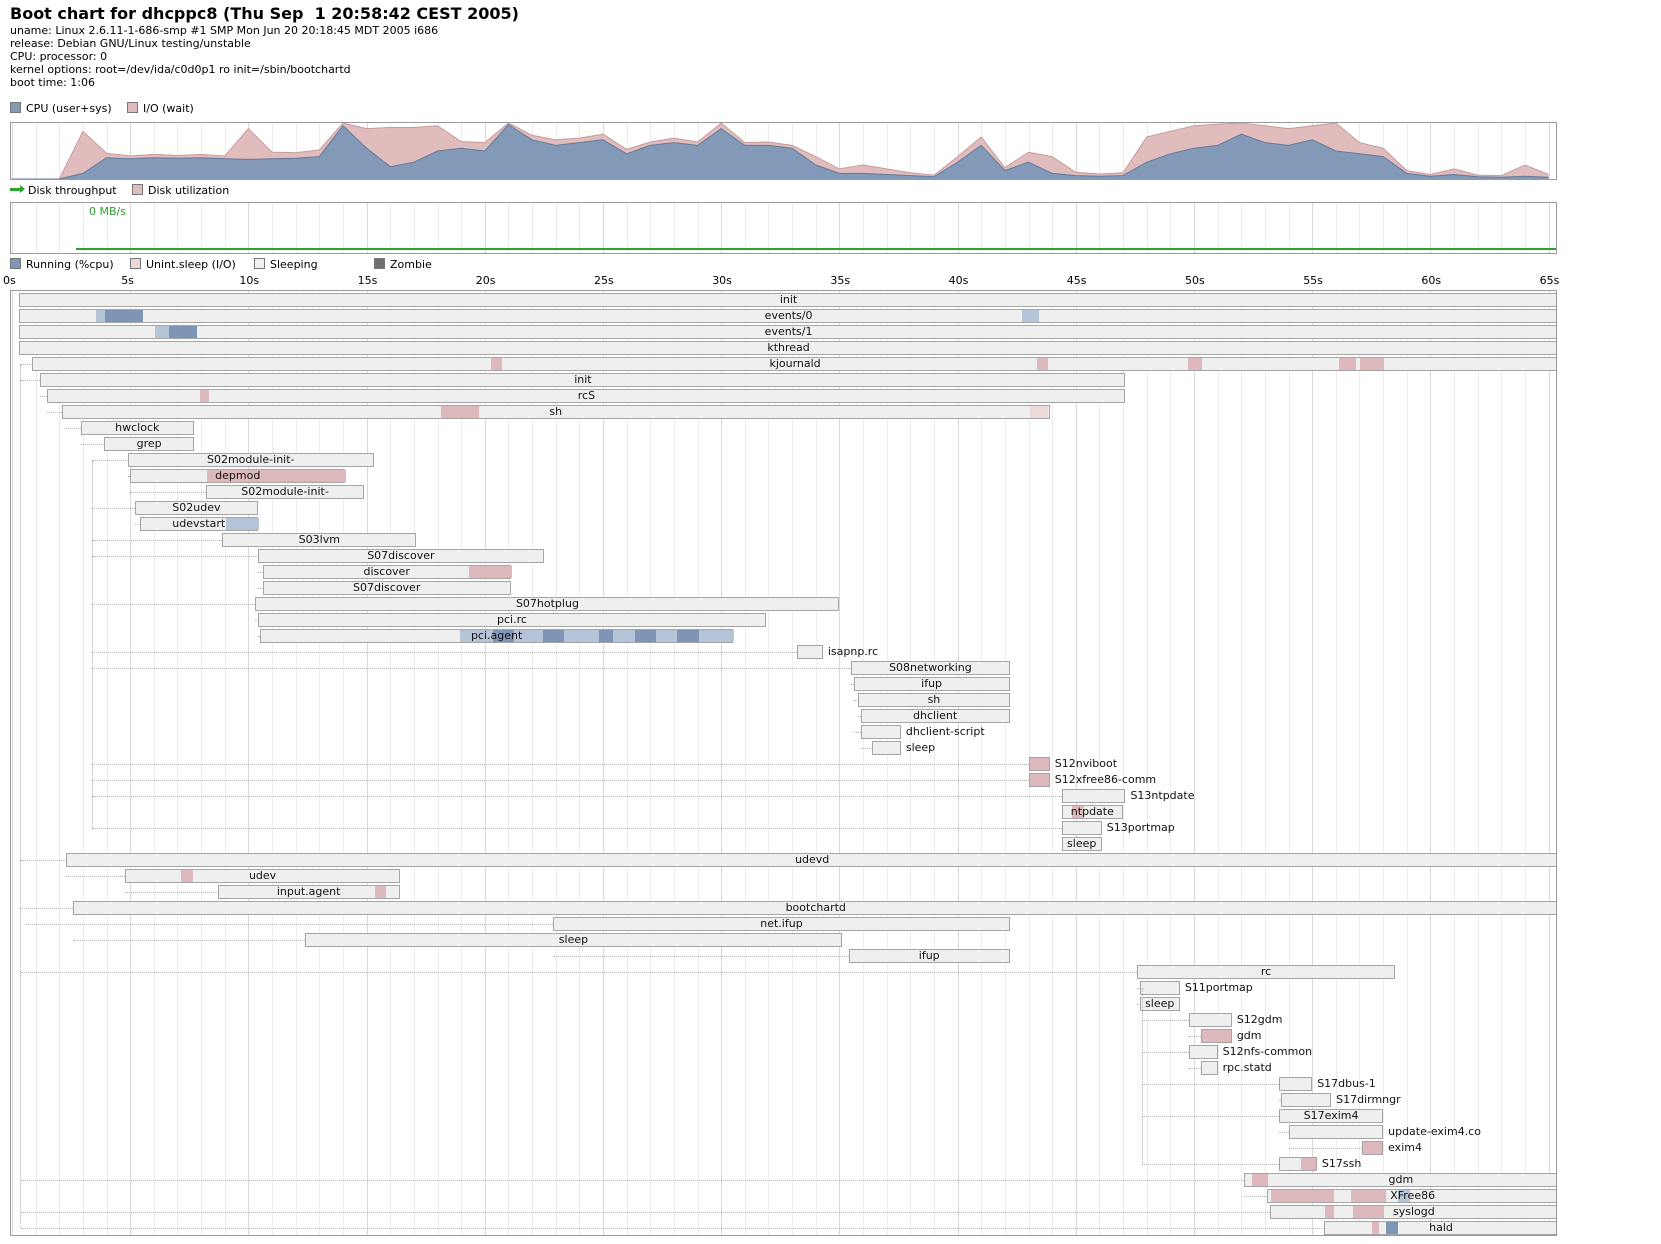 The width and height of the screenshot is (1661, 1244). What do you see at coordinates (135, 263) in the screenshot?
I see `unint-sleep-swatch-icon` at bounding box center [135, 263].